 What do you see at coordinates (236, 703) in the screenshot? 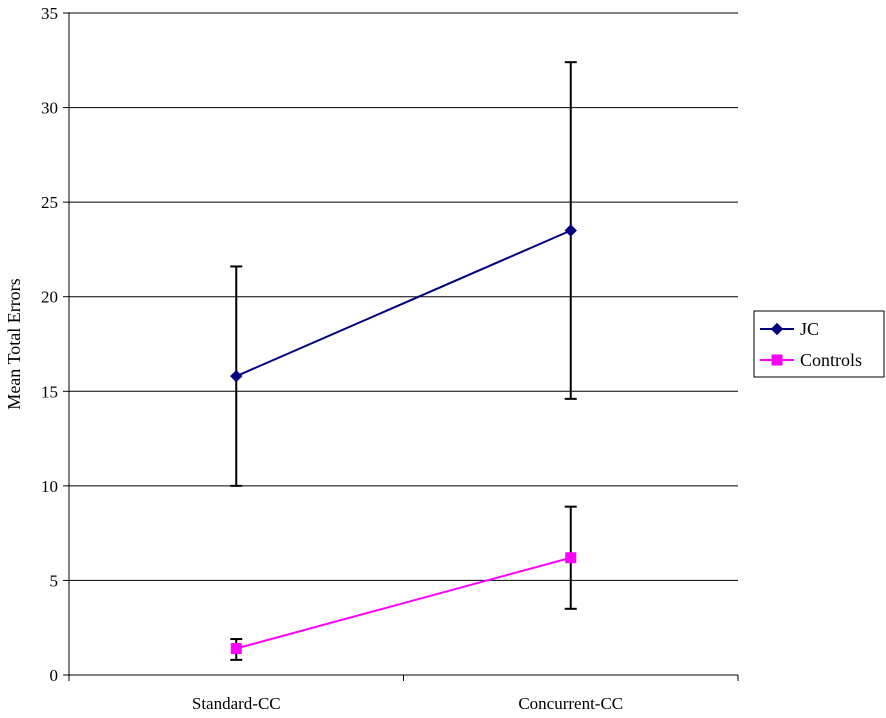
I see `x-tick-label: Standard-CC` at bounding box center [236, 703].